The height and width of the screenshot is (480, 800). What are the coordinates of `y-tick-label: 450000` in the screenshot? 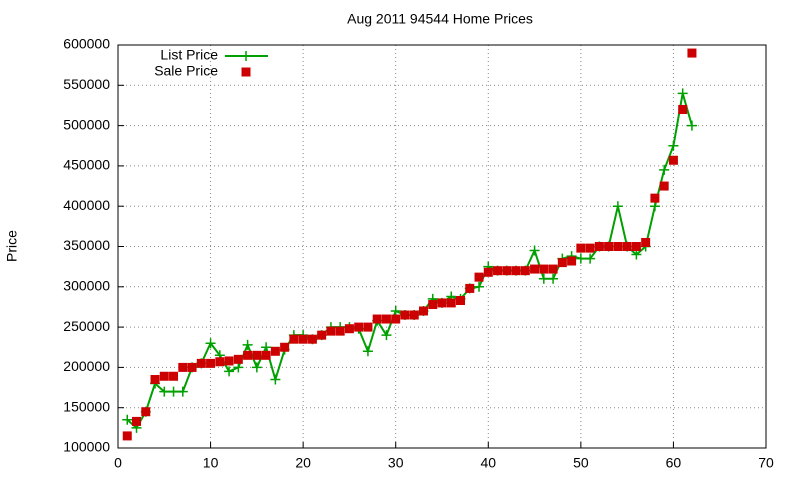 It's located at (86, 165).